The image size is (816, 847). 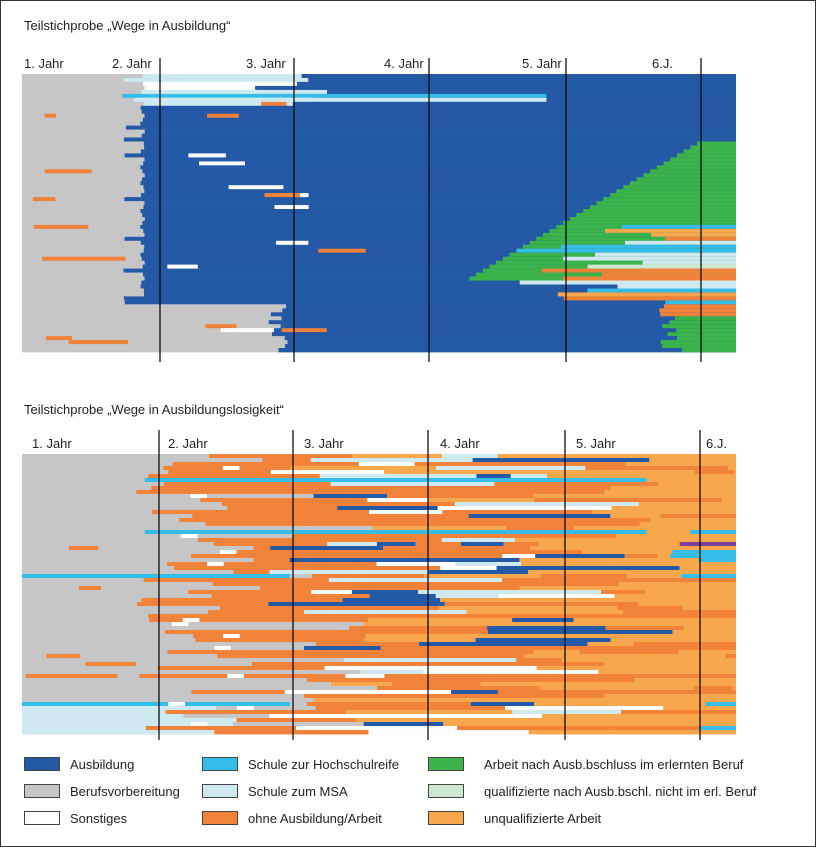 What do you see at coordinates (220, 764) in the screenshot?
I see `legend-swatch-schule-hochschulreife` at bounding box center [220, 764].